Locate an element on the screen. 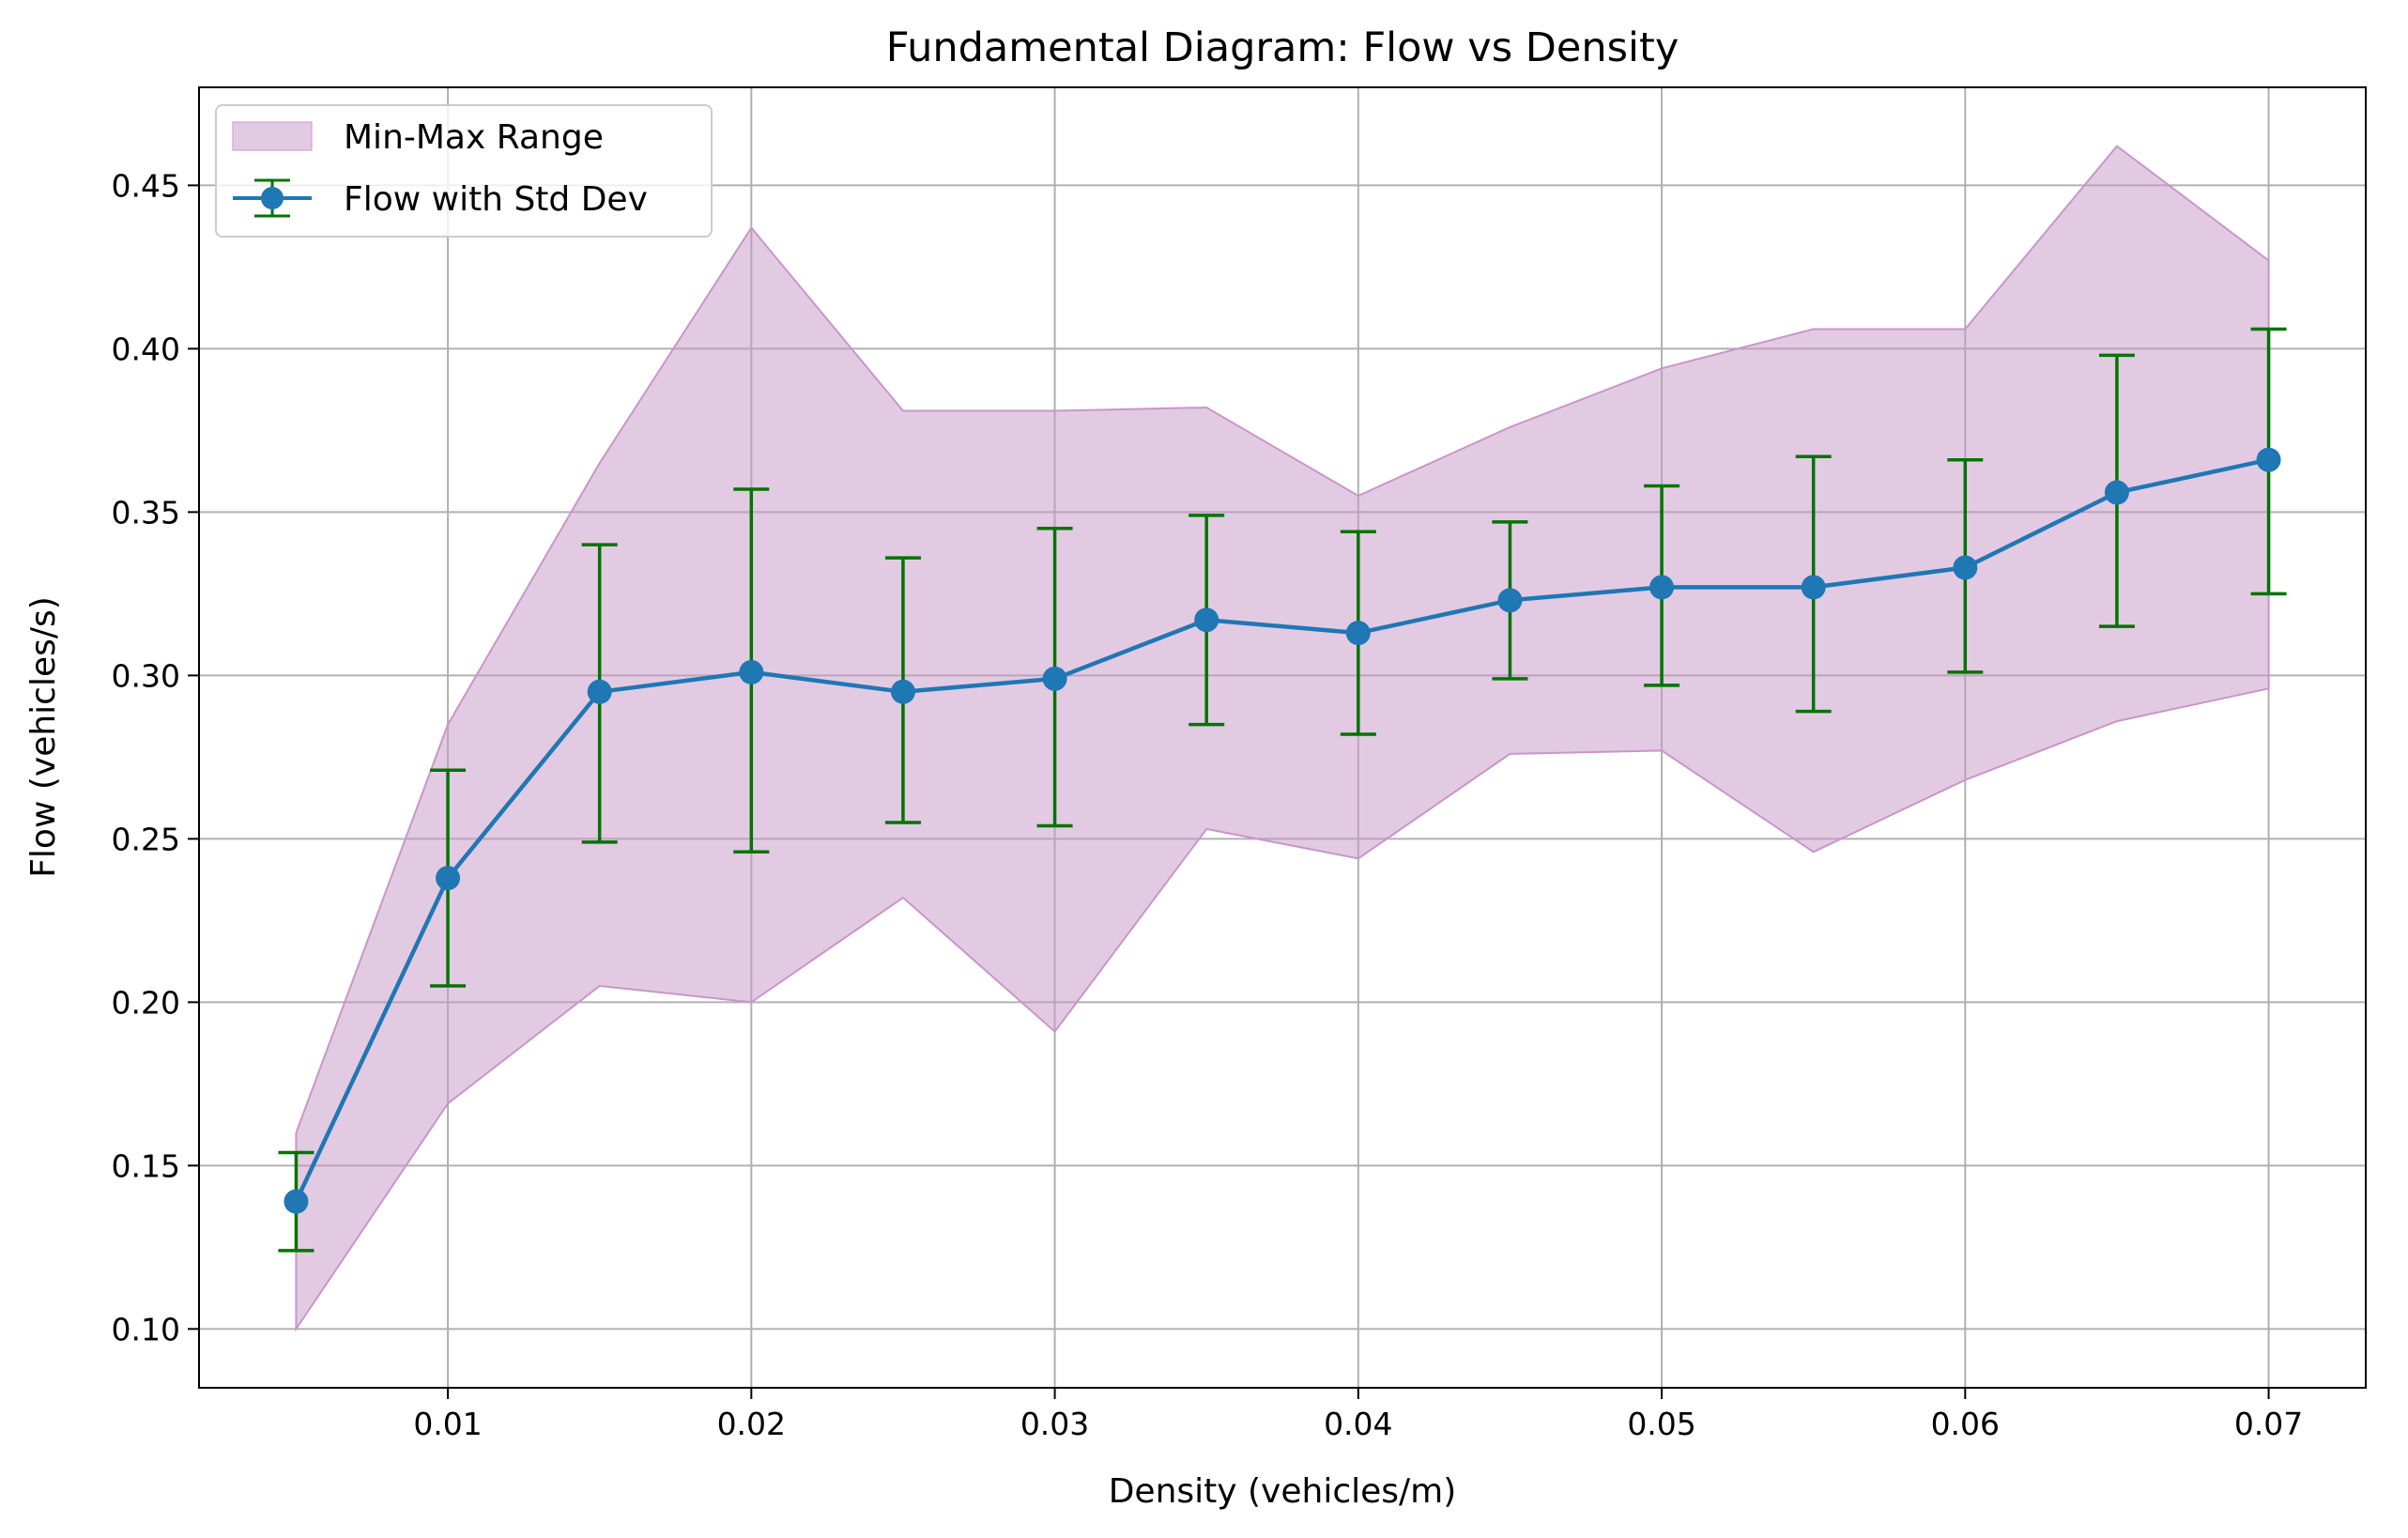  y-tick-label: 0.30 is located at coordinates (146, 675).